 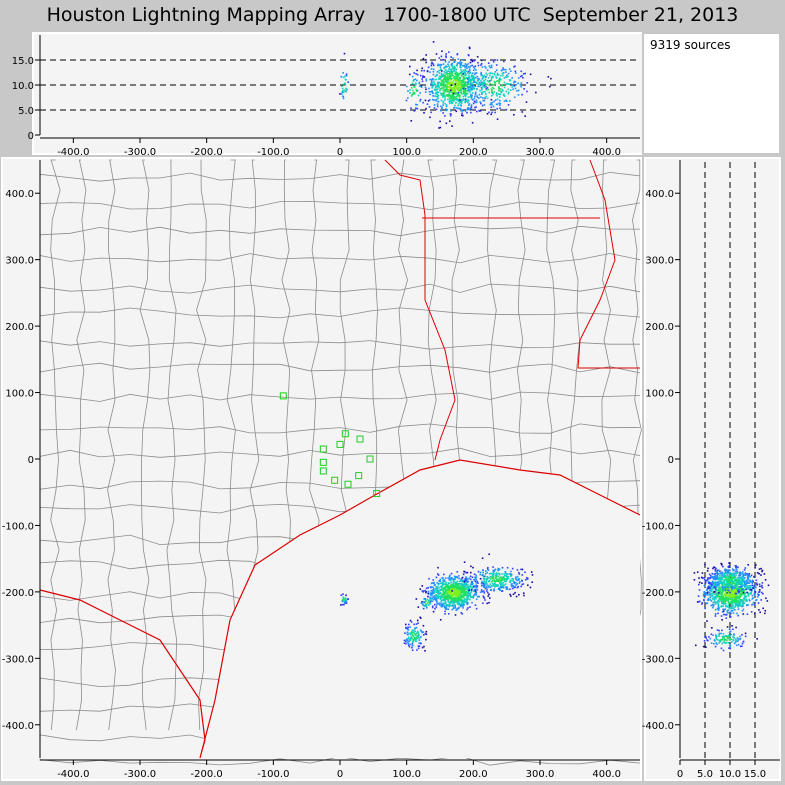 What do you see at coordinates (340, 152) in the screenshot?
I see `x-tick-label: 0` at bounding box center [340, 152].